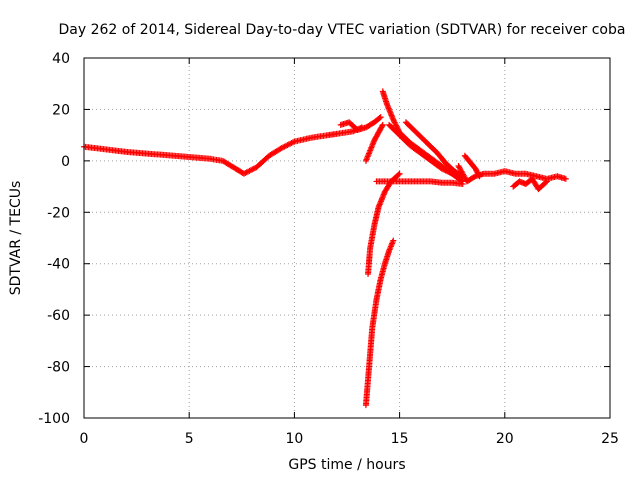 This screenshot has height=480, width=640. Describe the element at coordinates (61, 110) in the screenshot. I see `y-tick-label: 20` at that location.